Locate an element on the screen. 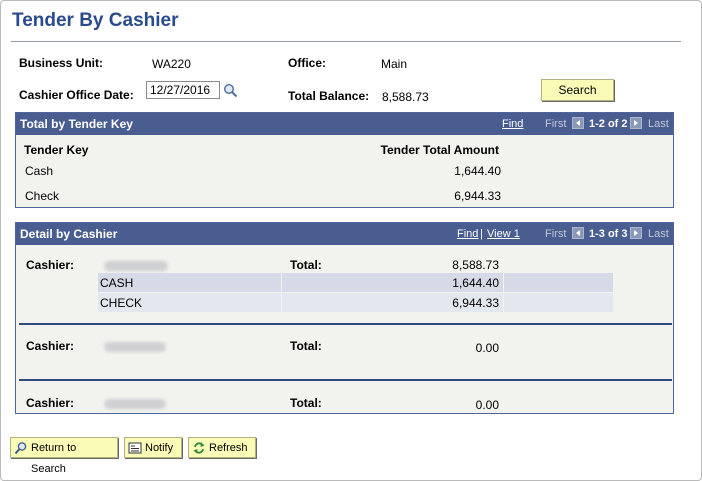 This screenshot has height=481, width=702. notify-button: Notify is located at coordinates (153, 447).